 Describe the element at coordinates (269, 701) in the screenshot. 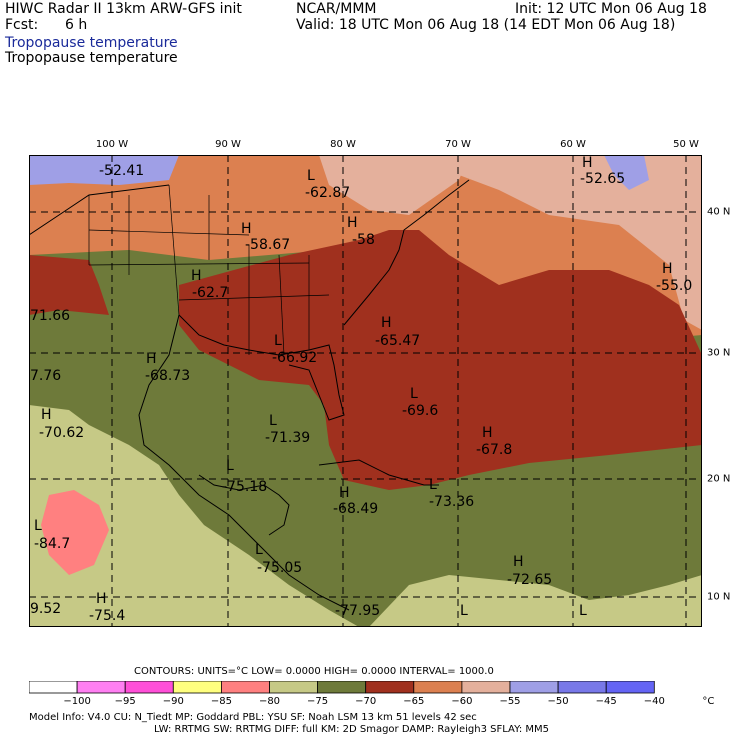

I see `colorbar-tick-label: −80` at that location.